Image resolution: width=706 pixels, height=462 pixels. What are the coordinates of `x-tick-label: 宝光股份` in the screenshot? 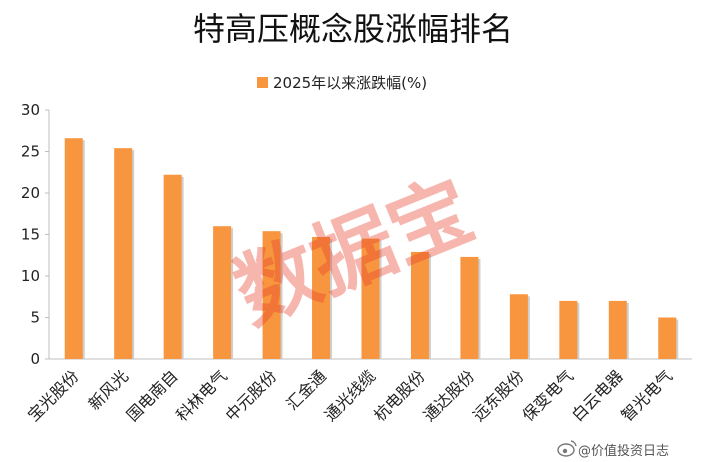 It's located at (53, 395).